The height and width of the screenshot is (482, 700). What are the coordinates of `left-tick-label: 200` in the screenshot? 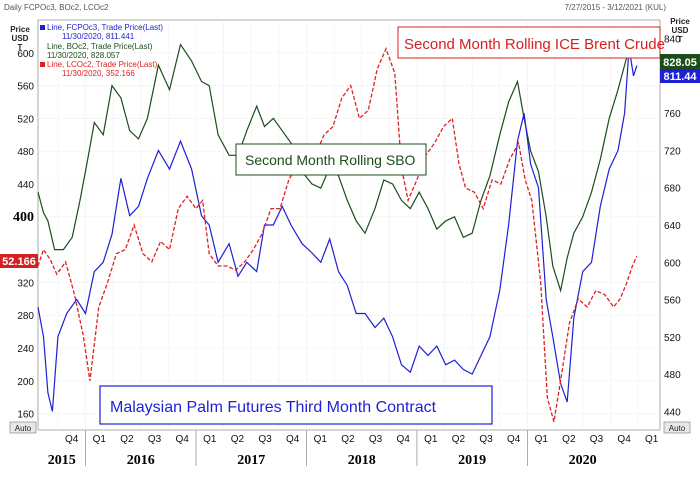 It's located at (25, 382).